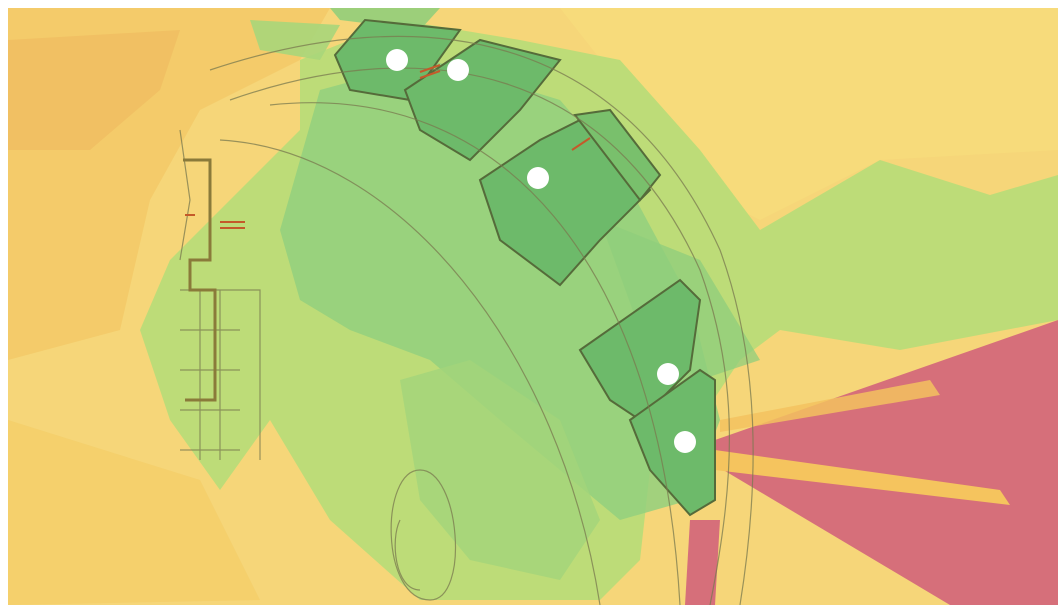 The height and width of the screenshot is (605, 1058). I want to click on strong-signal-zone, so click(500, 470).